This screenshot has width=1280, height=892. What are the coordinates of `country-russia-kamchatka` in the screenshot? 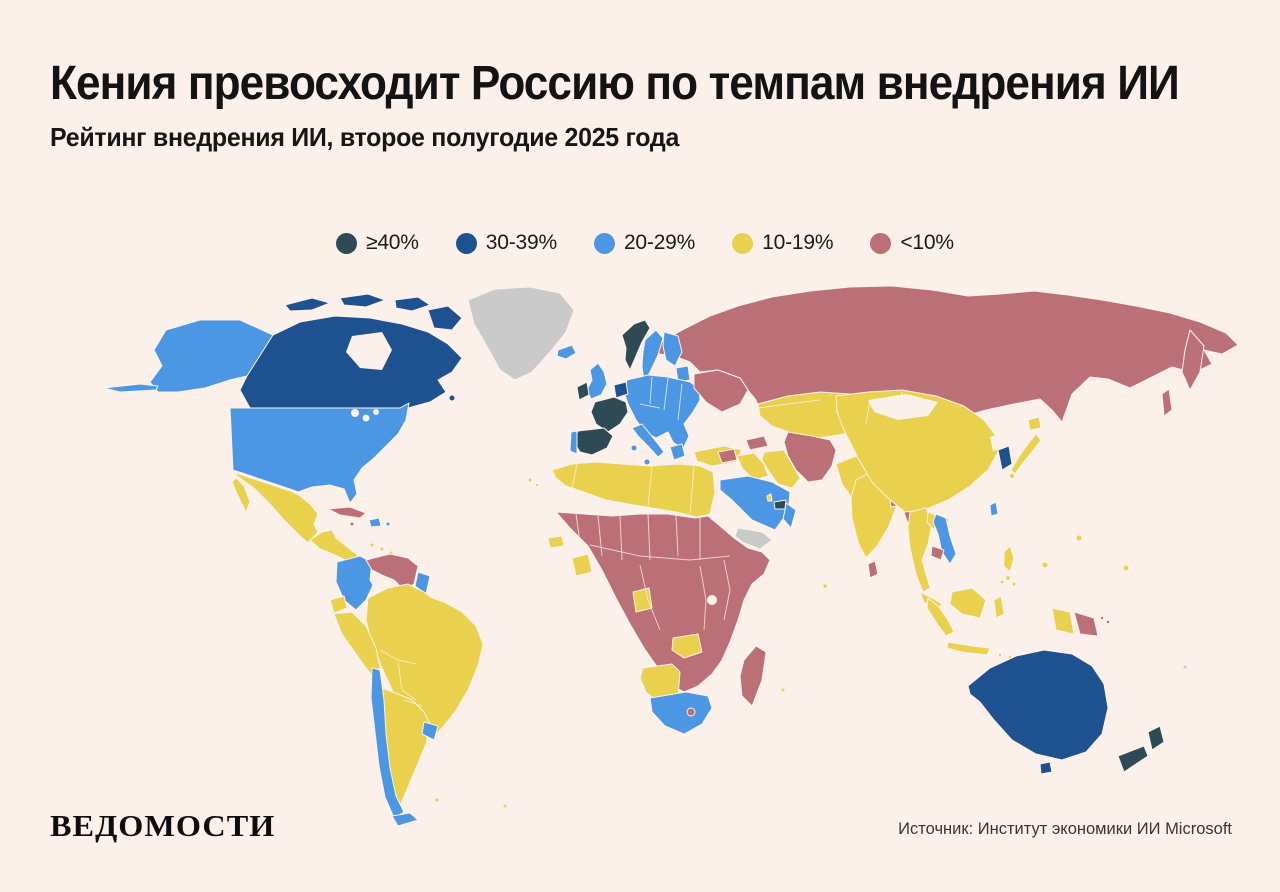 It's located at (1193, 360).